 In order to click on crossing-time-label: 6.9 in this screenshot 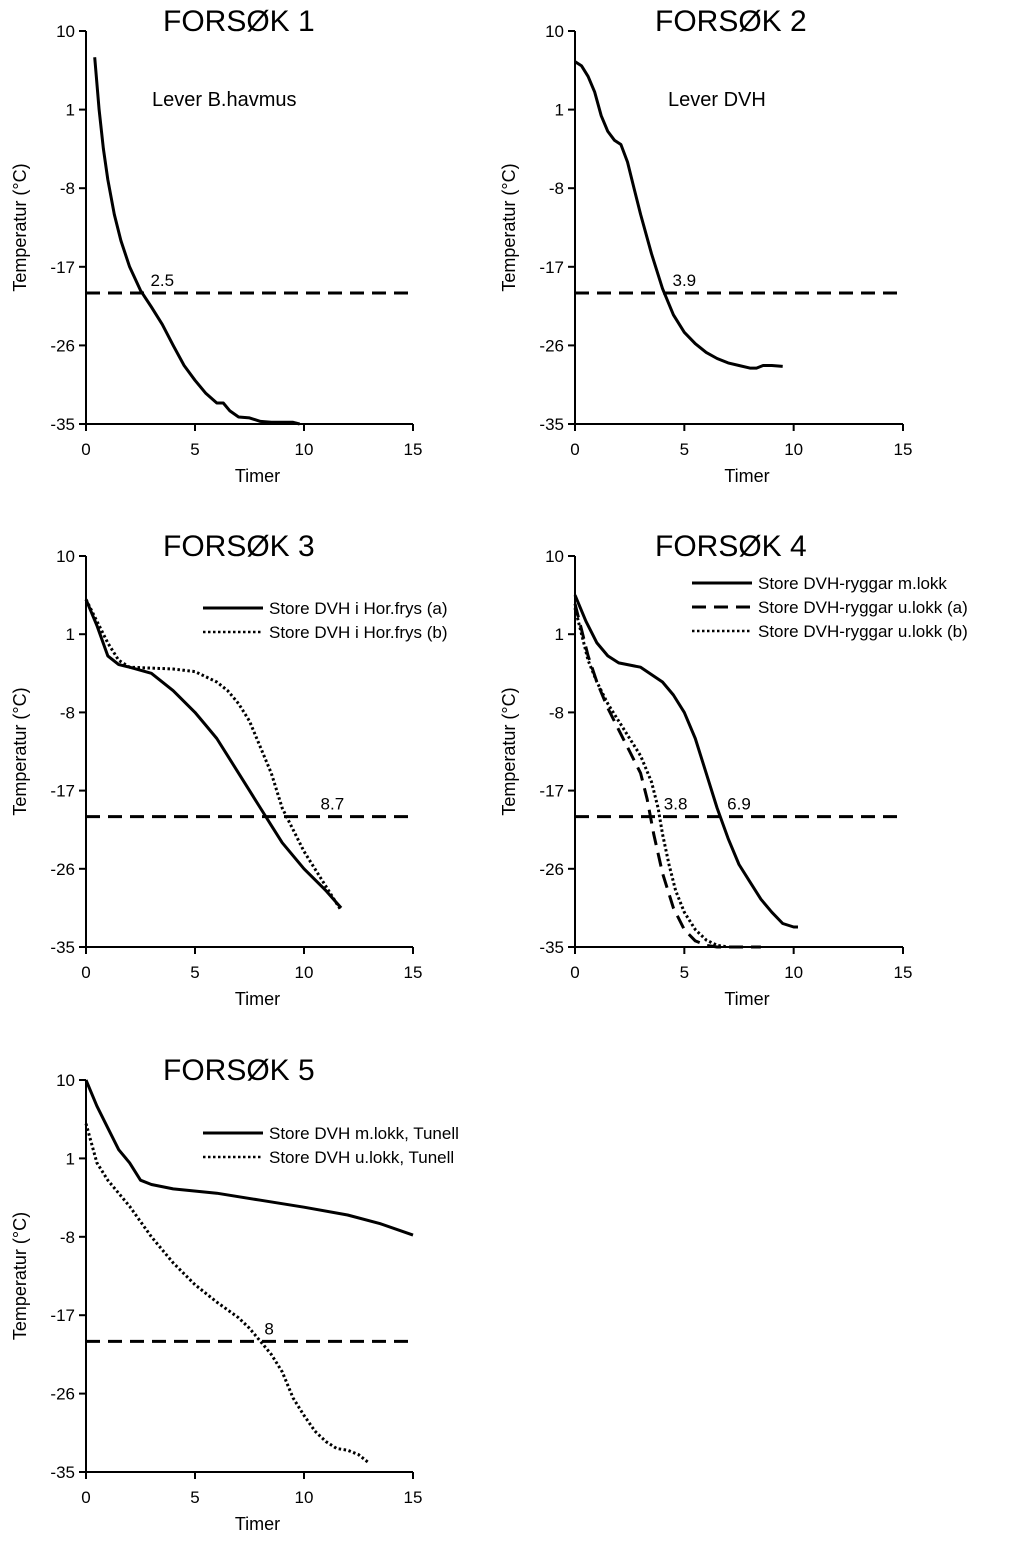, I will do `click(739, 804)`.